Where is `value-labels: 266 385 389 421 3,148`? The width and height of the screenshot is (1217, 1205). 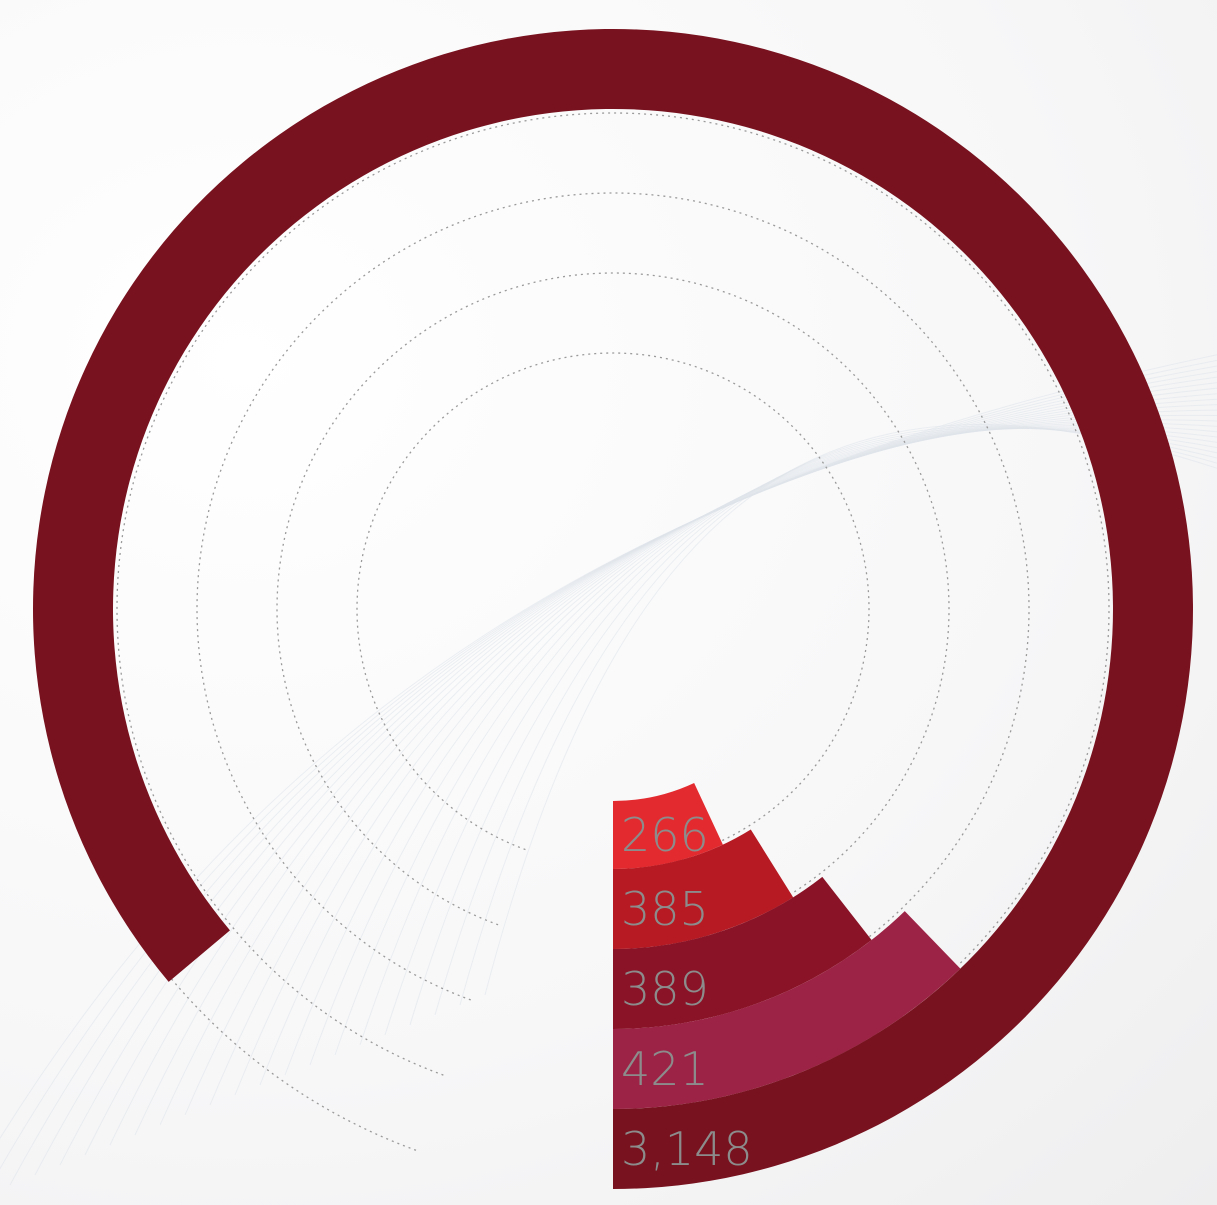 value-labels: 266 385 389 421 3,148 is located at coordinates (687, 992).